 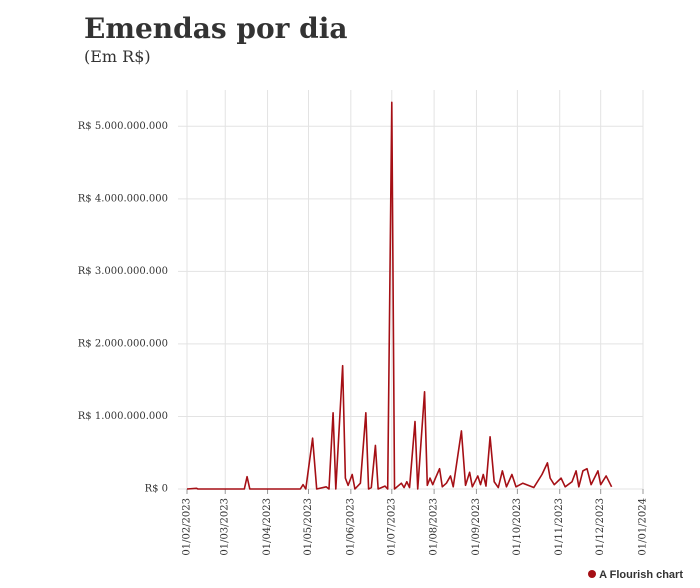 What do you see at coordinates (123, 343) in the screenshot?
I see `y-tick-label: R$ 2.000.000.000` at bounding box center [123, 343].